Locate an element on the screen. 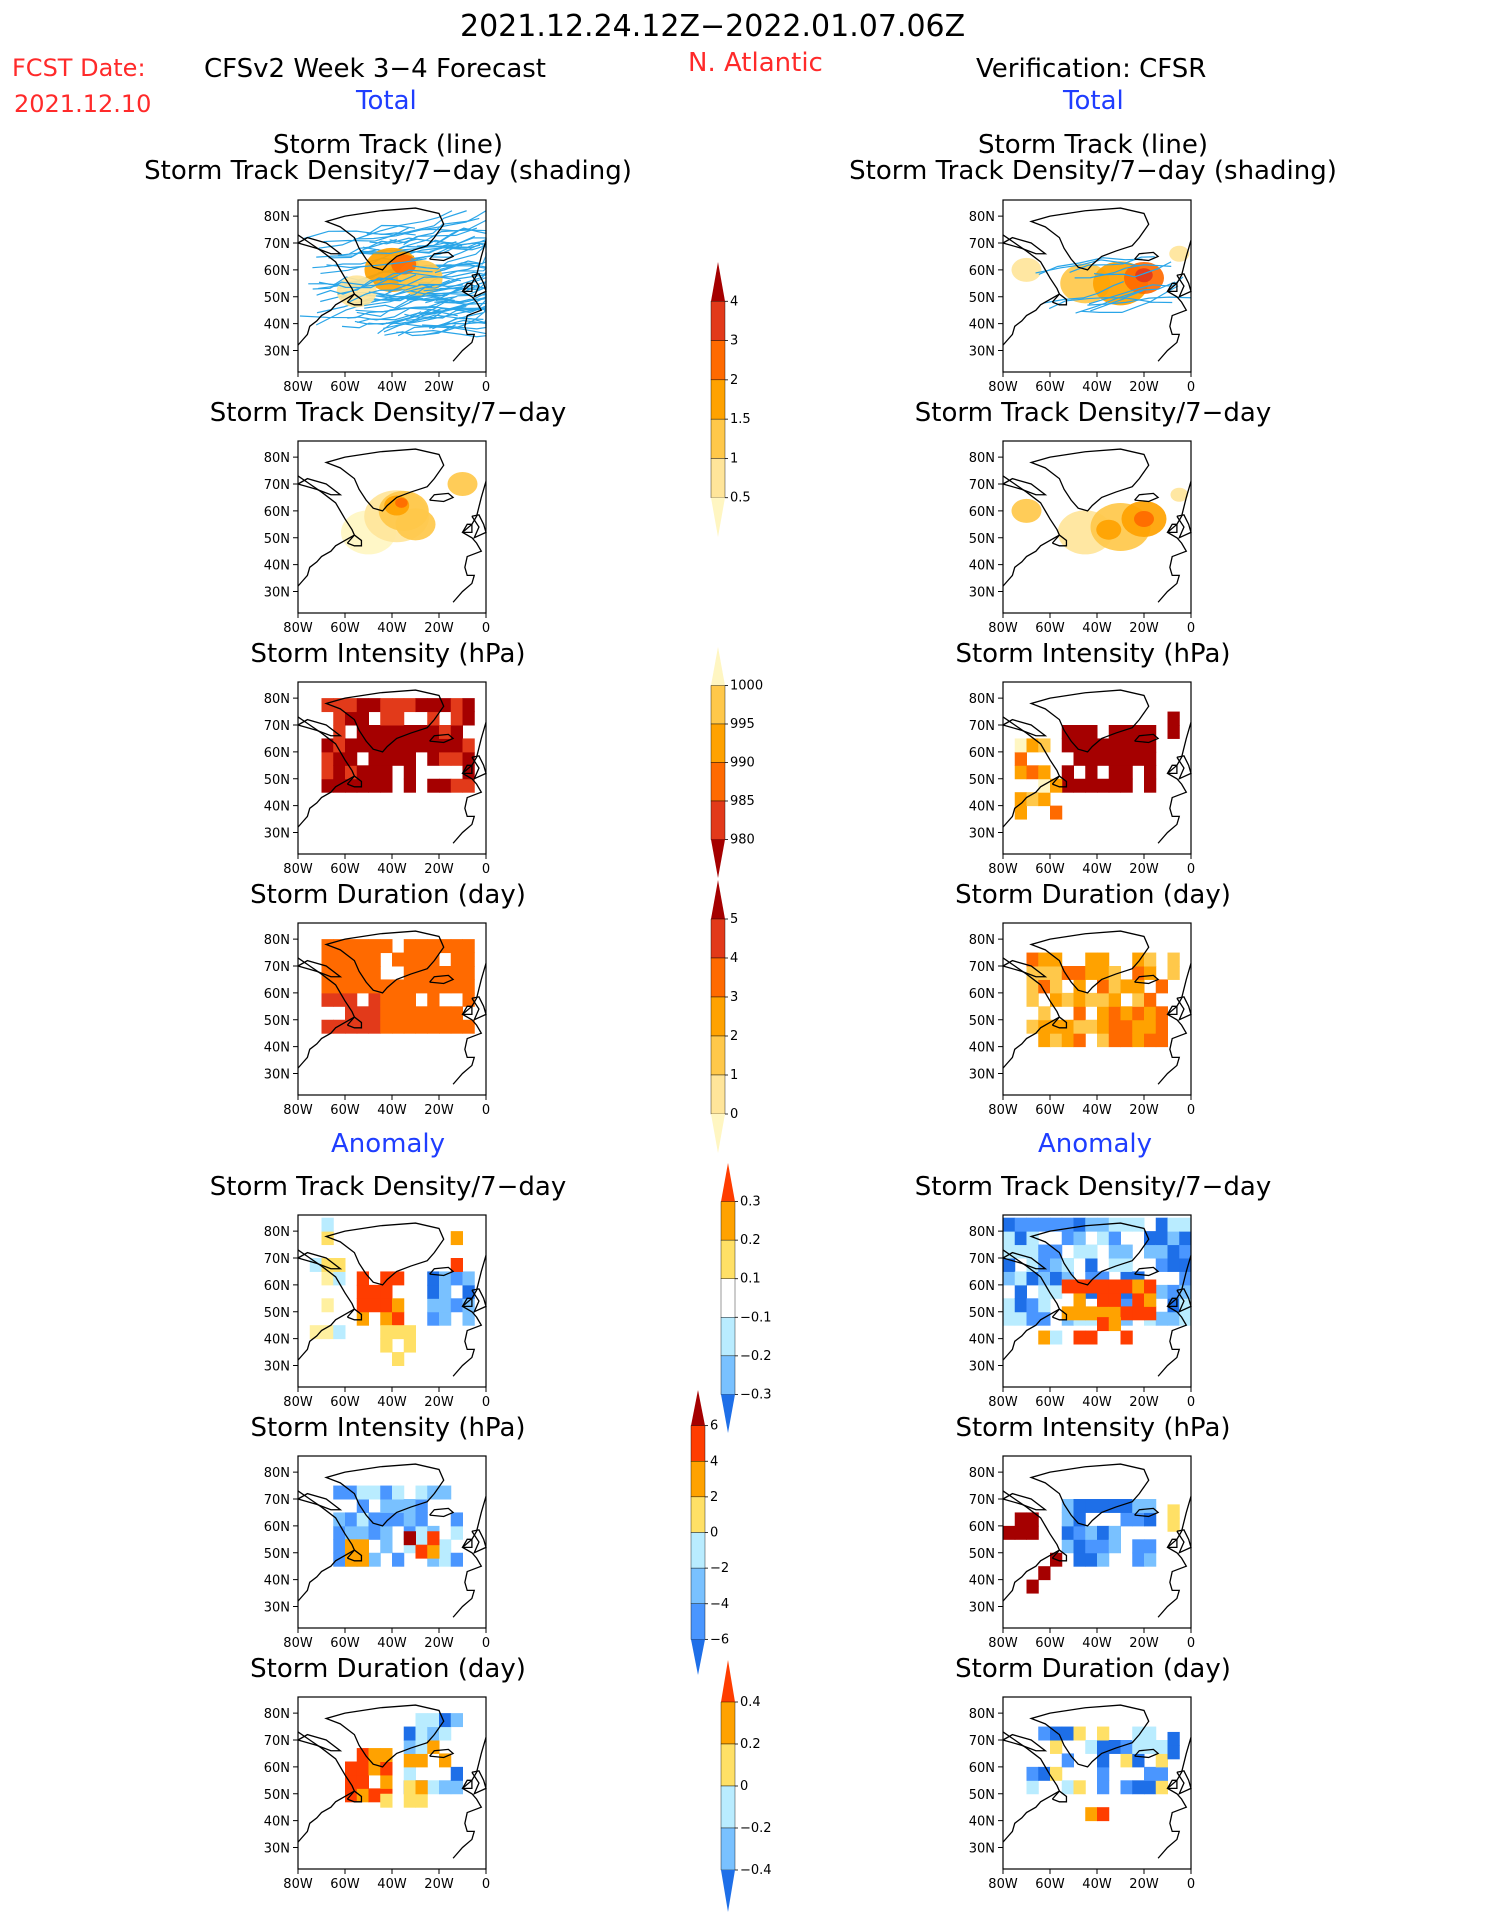  colorbar-intensity-anomaly: 6 4 2 0 −2 −4 −6 is located at coordinates (709, 1532).